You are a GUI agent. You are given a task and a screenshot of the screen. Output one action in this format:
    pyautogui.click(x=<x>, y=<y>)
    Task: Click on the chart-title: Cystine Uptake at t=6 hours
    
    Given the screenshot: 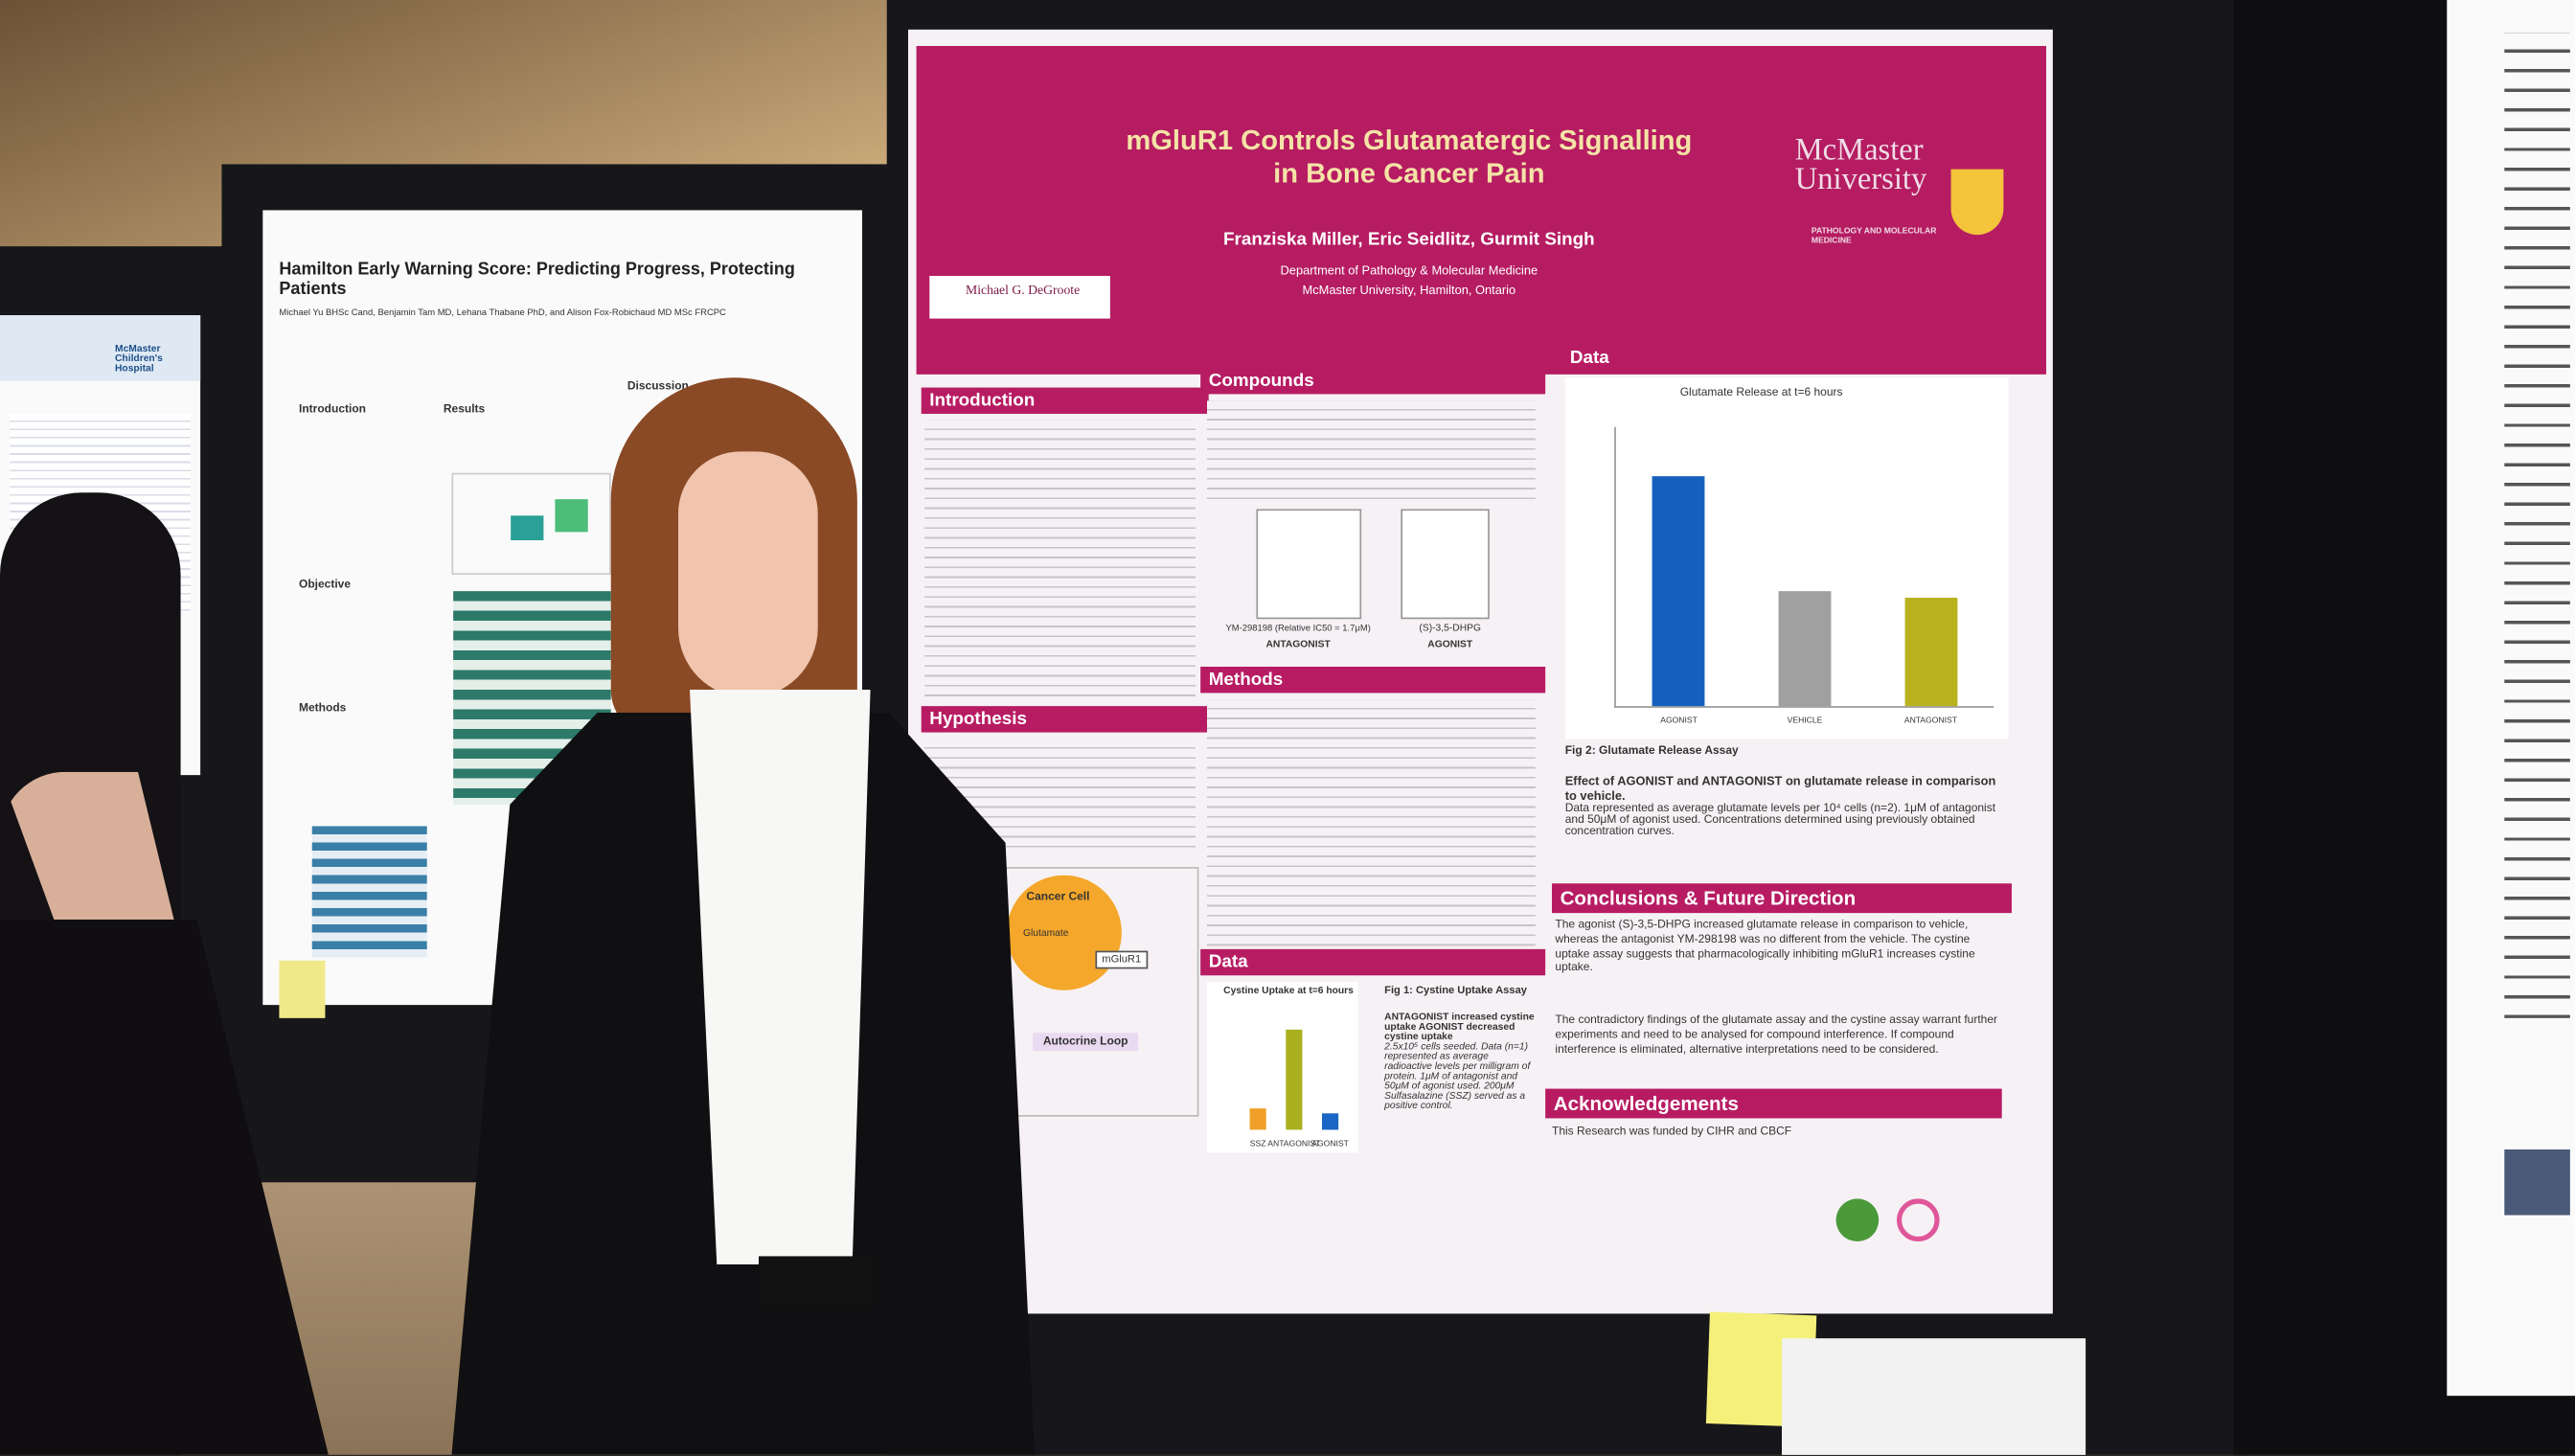 What is the action you would take?
    pyautogui.click(x=1288, y=992)
    